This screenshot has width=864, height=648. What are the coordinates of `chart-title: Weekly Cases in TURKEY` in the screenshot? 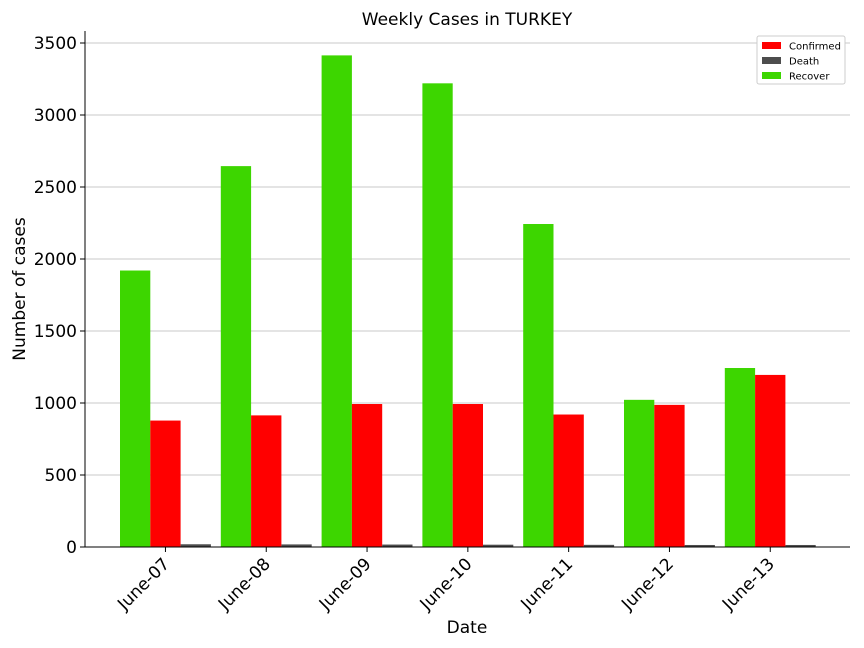 It's located at (467, 20).